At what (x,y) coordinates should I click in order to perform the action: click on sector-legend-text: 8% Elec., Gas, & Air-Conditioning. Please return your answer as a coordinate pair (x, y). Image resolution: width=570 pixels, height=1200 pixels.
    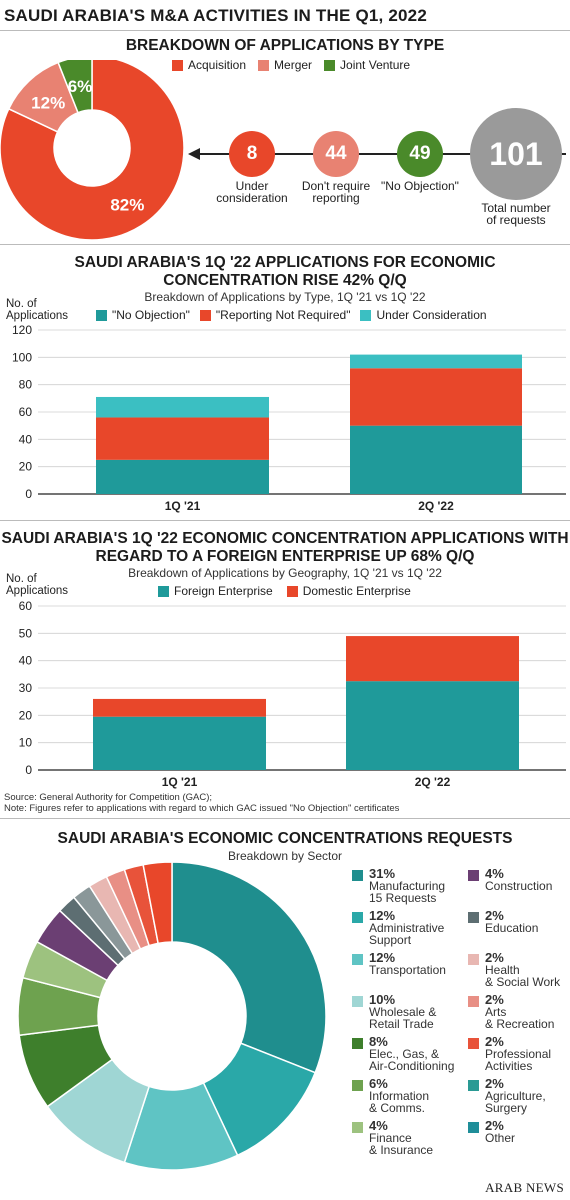
    Looking at the image, I should click on (411, 1053).